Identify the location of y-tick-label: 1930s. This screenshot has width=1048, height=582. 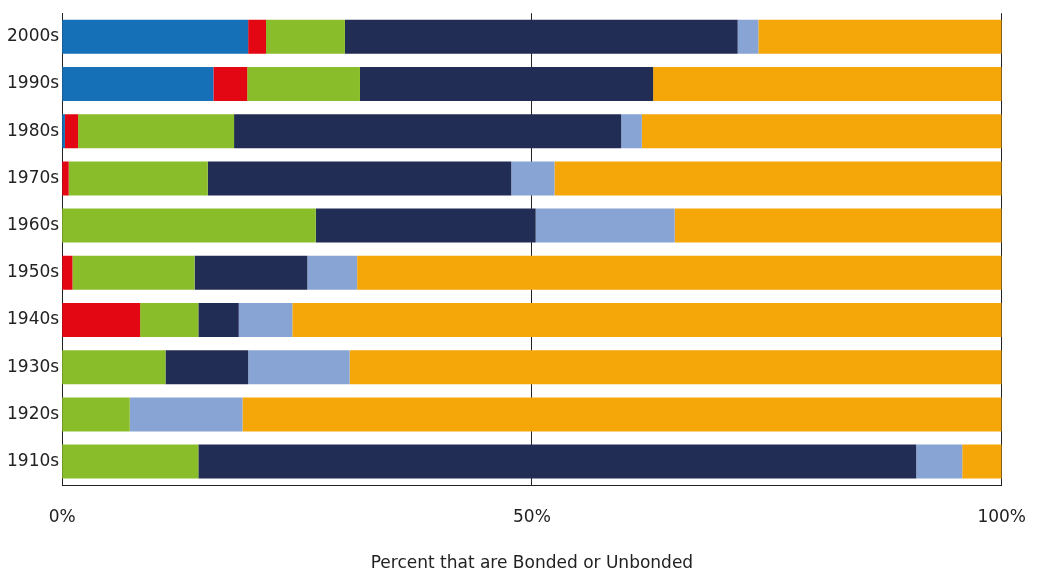
(33, 365).